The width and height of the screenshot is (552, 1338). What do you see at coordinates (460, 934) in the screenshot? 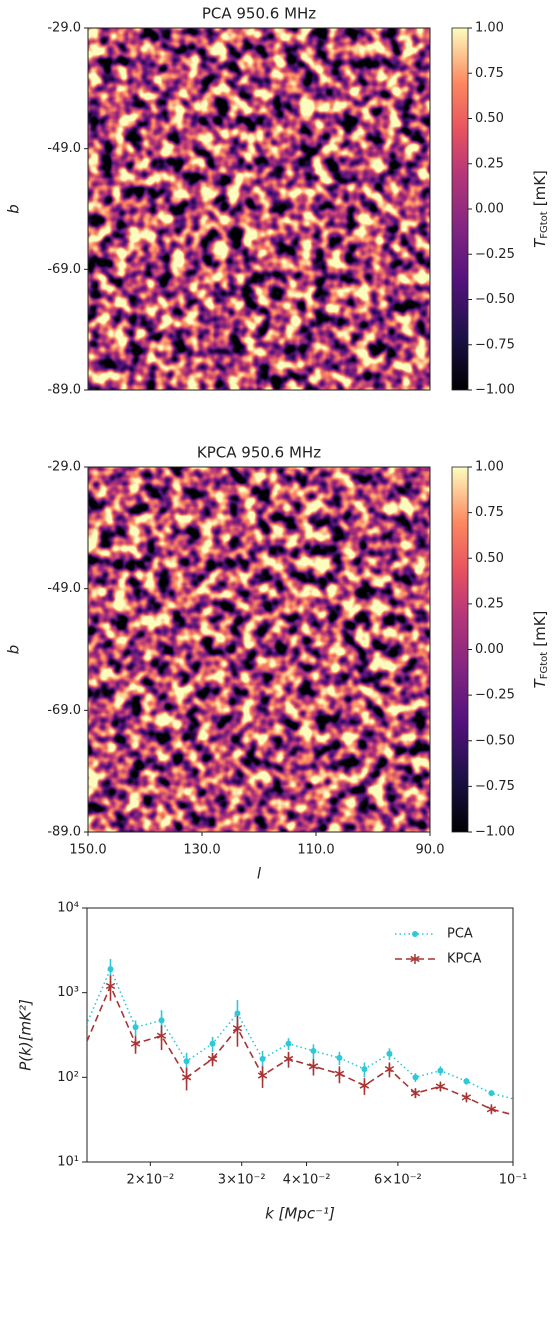
I see `legend-label: PCA` at bounding box center [460, 934].